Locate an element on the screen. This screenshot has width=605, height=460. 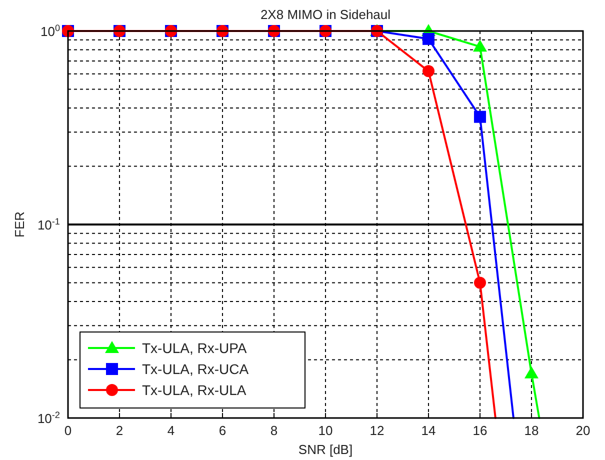
x-tick-label: 8 is located at coordinates (274, 430).